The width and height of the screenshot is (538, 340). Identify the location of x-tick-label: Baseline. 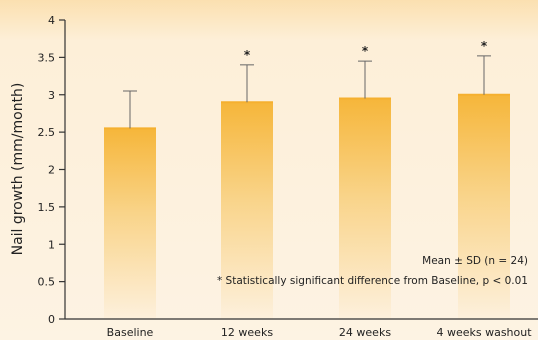
(130, 332).